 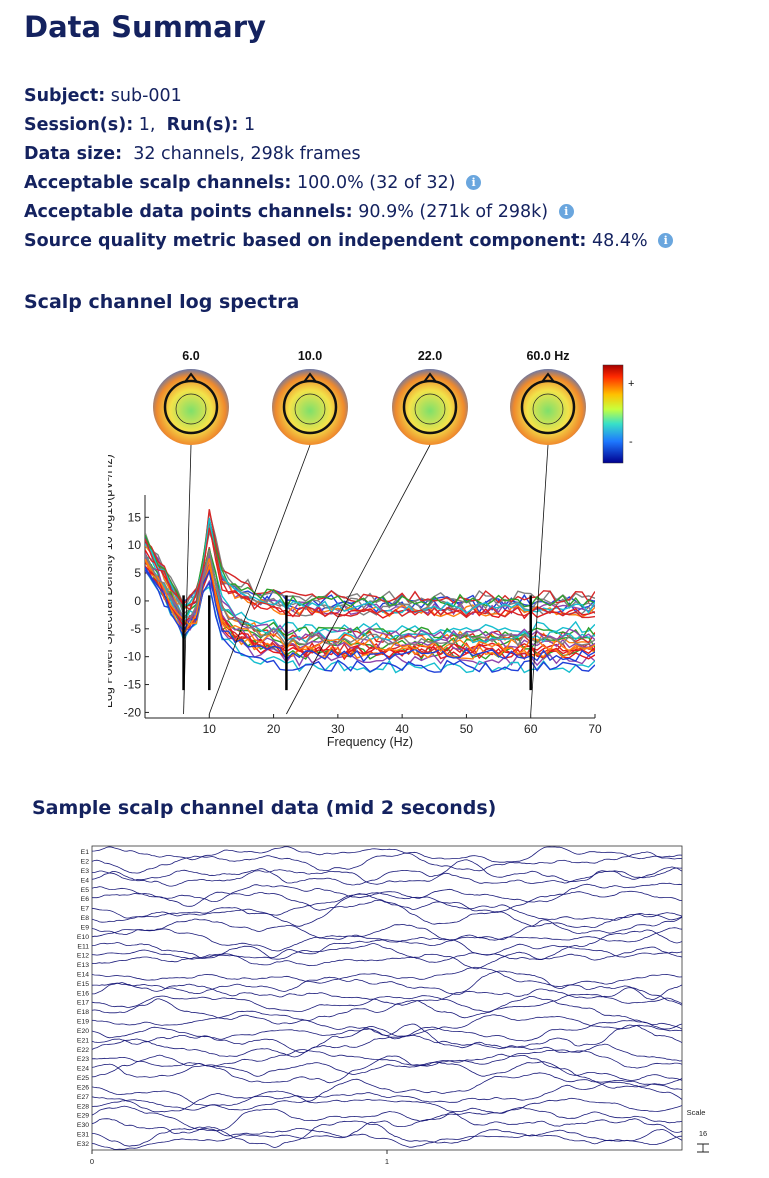 What do you see at coordinates (83, 993) in the screenshot?
I see `eeg-channel-label: E16` at bounding box center [83, 993].